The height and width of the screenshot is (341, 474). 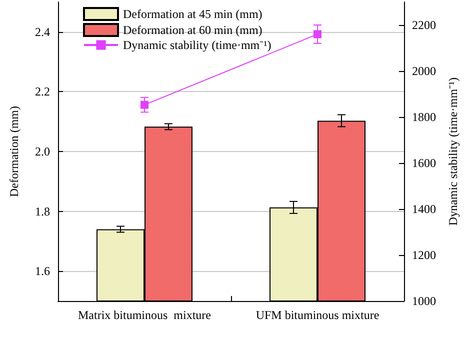 I want to click on legend-label: Deformation at 60 min (mm), so click(x=192, y=30).